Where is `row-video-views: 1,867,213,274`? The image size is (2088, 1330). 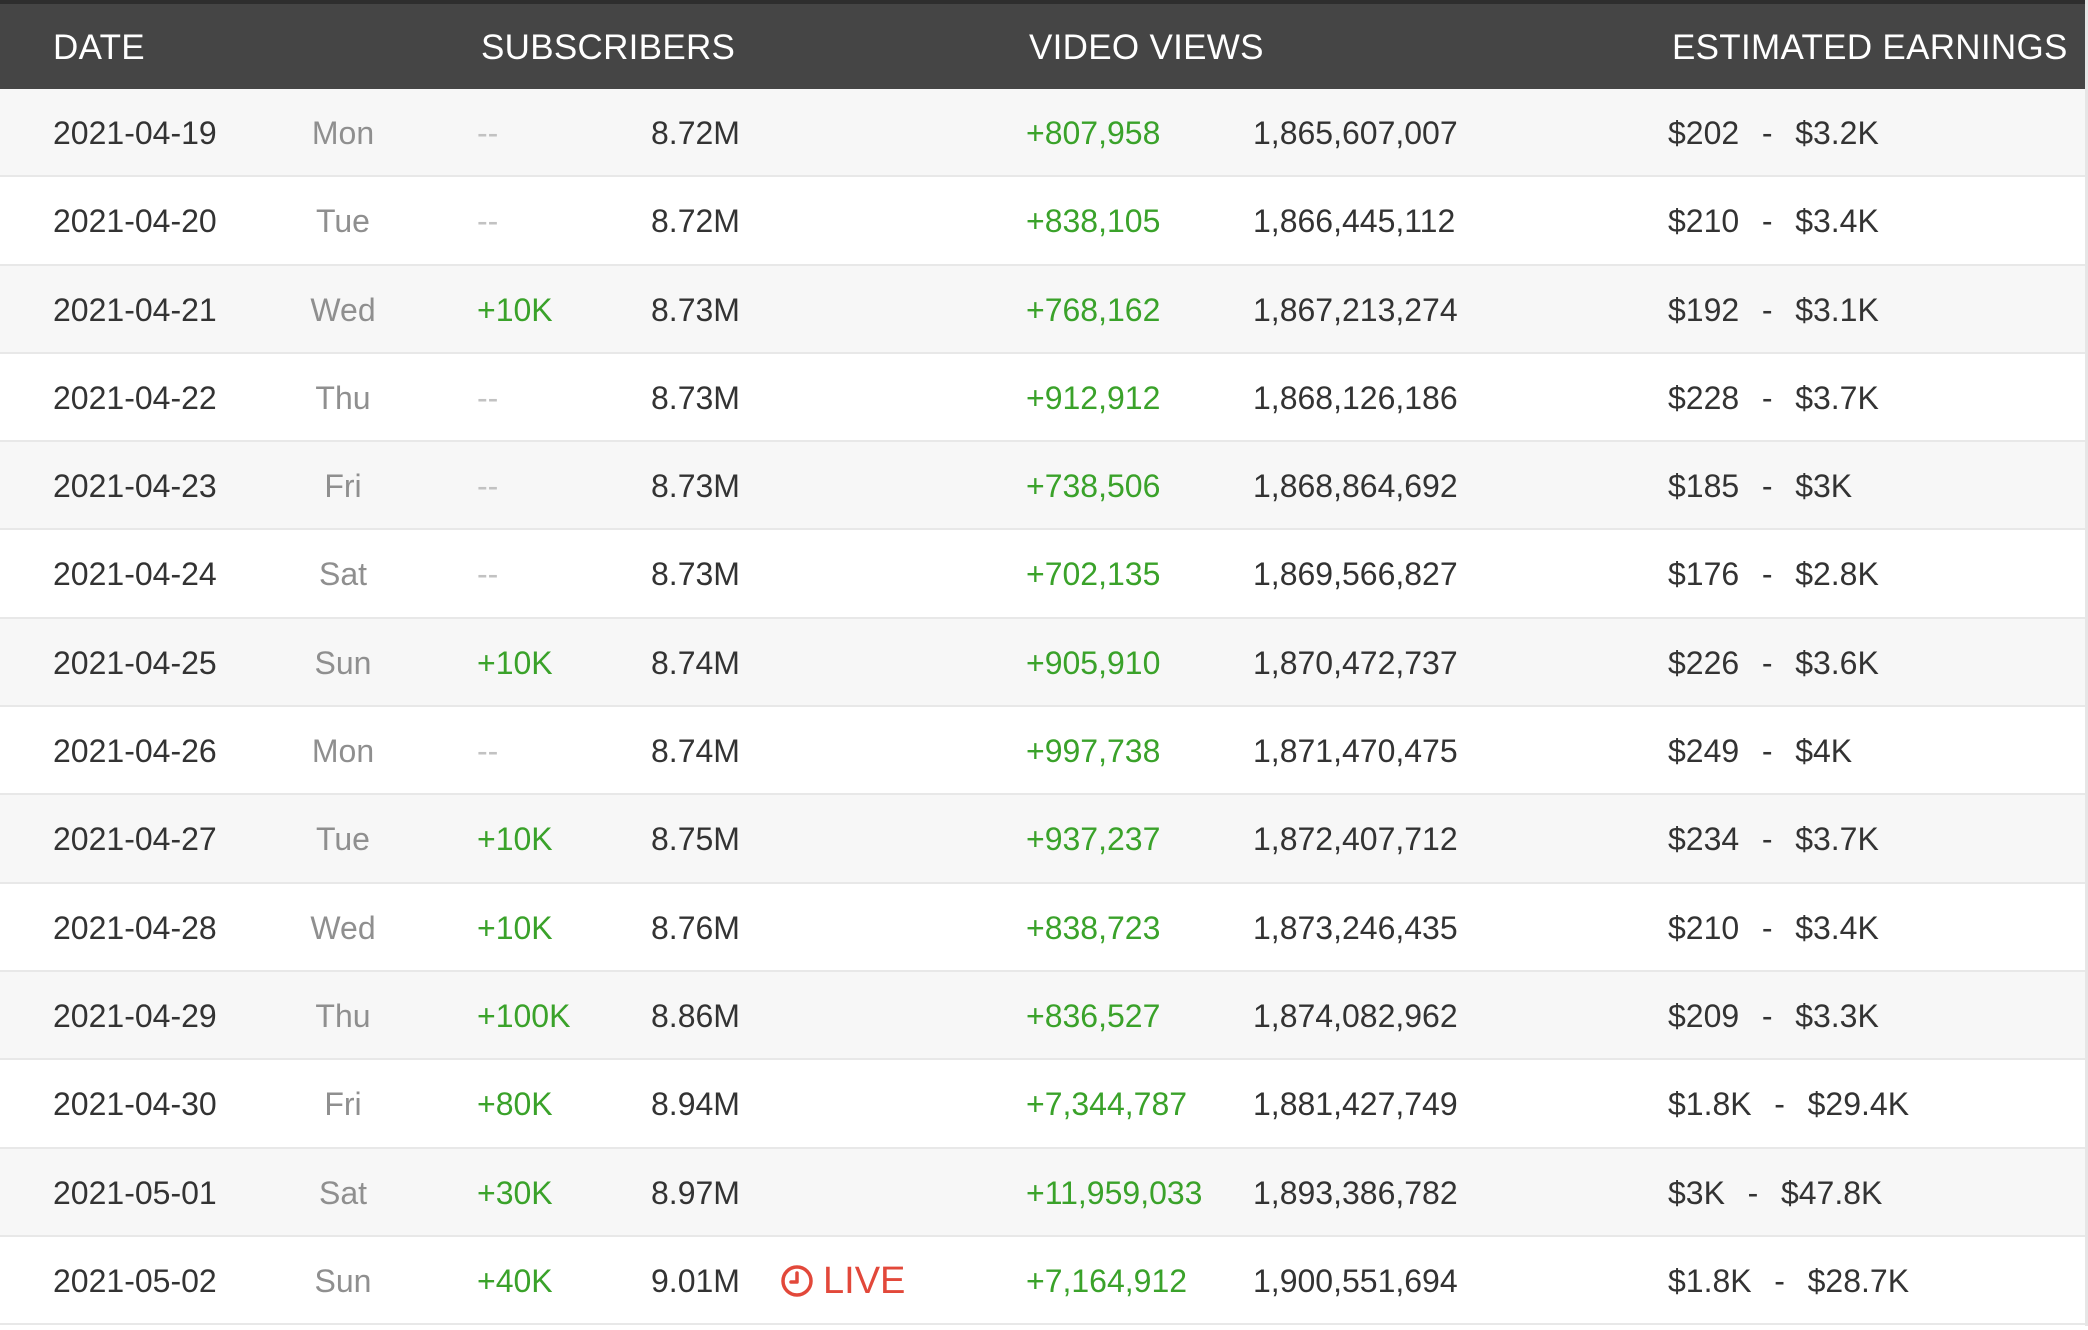
row-video-views: 1,867,213,274 is located at coordinates (1355, 309).